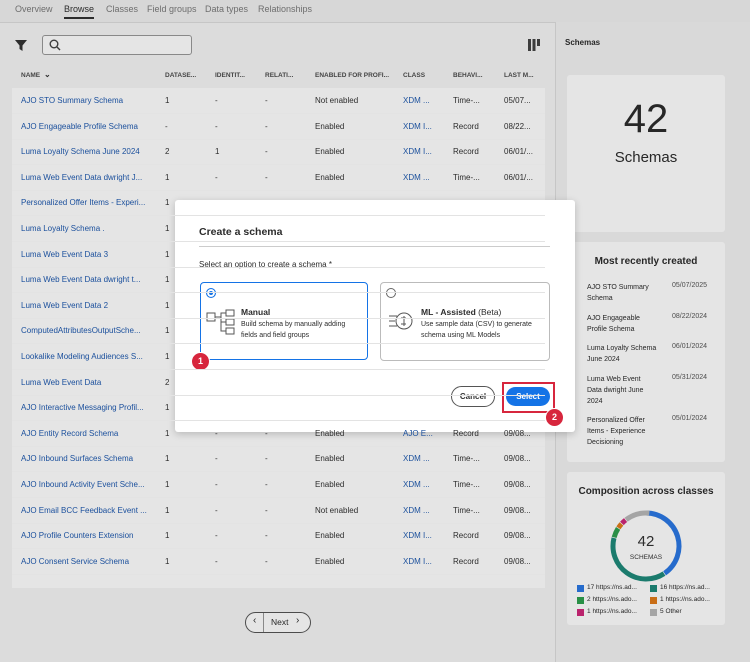  I want to click on schema-name: Luma Web Event Data 3, so click(65, 254).